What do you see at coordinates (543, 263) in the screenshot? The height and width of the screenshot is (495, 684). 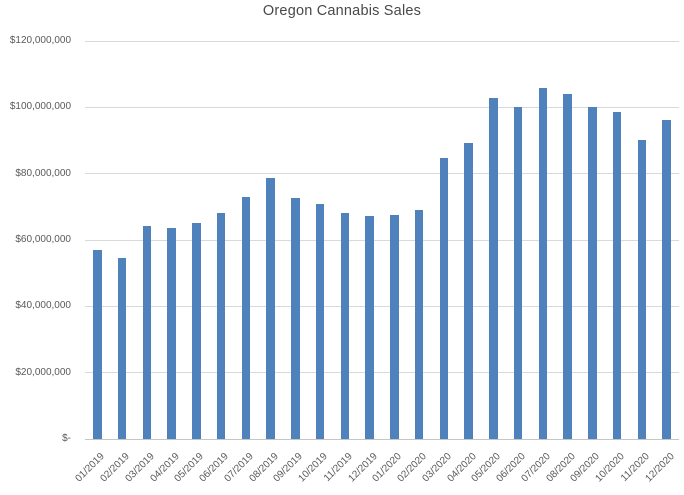 I see `bar-07-2020` at bounding box center [543, 263].